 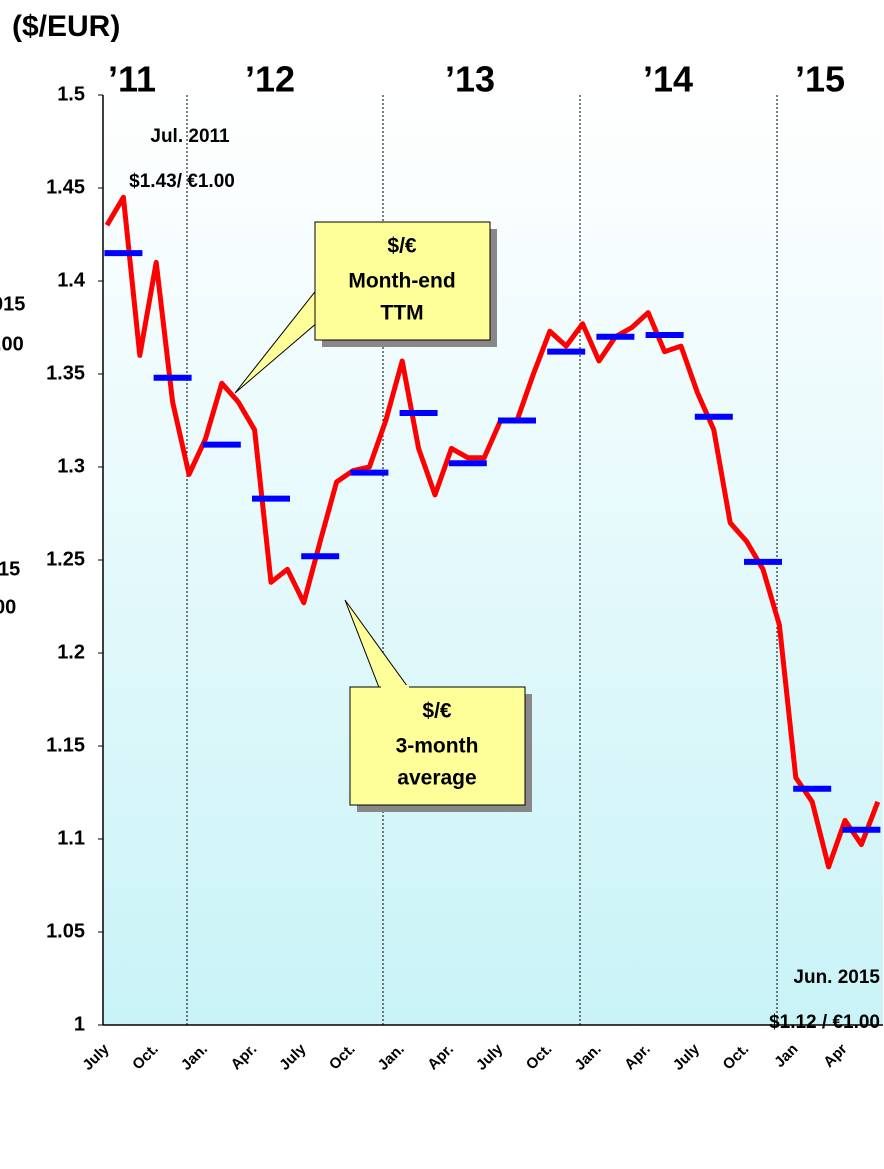 I want to click on chart-title: ($/EUR), so click(x=66, y=26).